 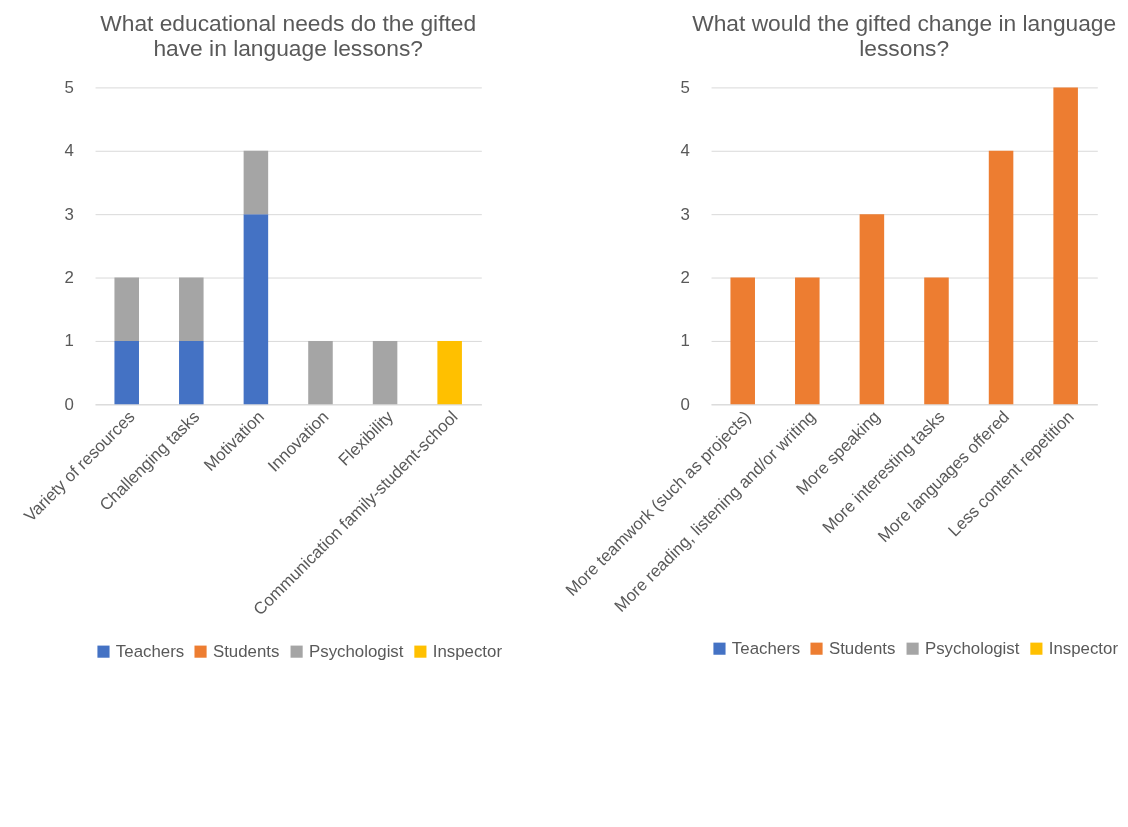 What do you see at coordinates (904, 35) in the screenshot?
I see `chart-title: What would the gifted change in language lessons?` at bounding box center [904, 35].